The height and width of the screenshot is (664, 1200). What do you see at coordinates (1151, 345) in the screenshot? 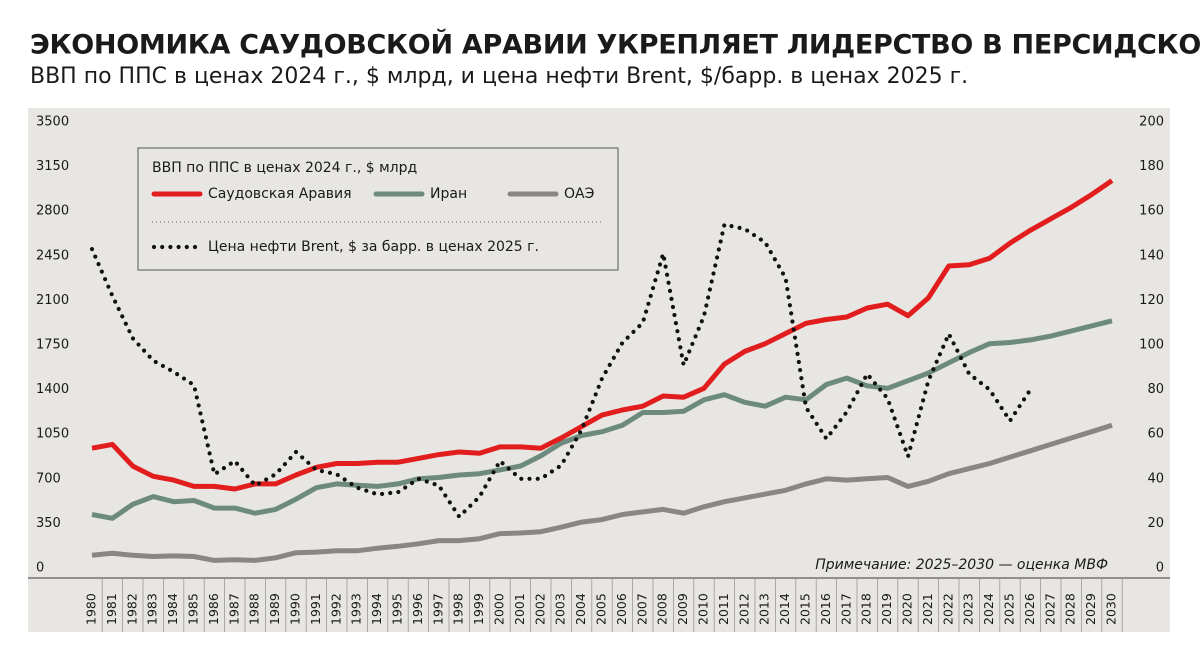
I see `y2-tick-label: 100` at bounding box center [1151, 345].